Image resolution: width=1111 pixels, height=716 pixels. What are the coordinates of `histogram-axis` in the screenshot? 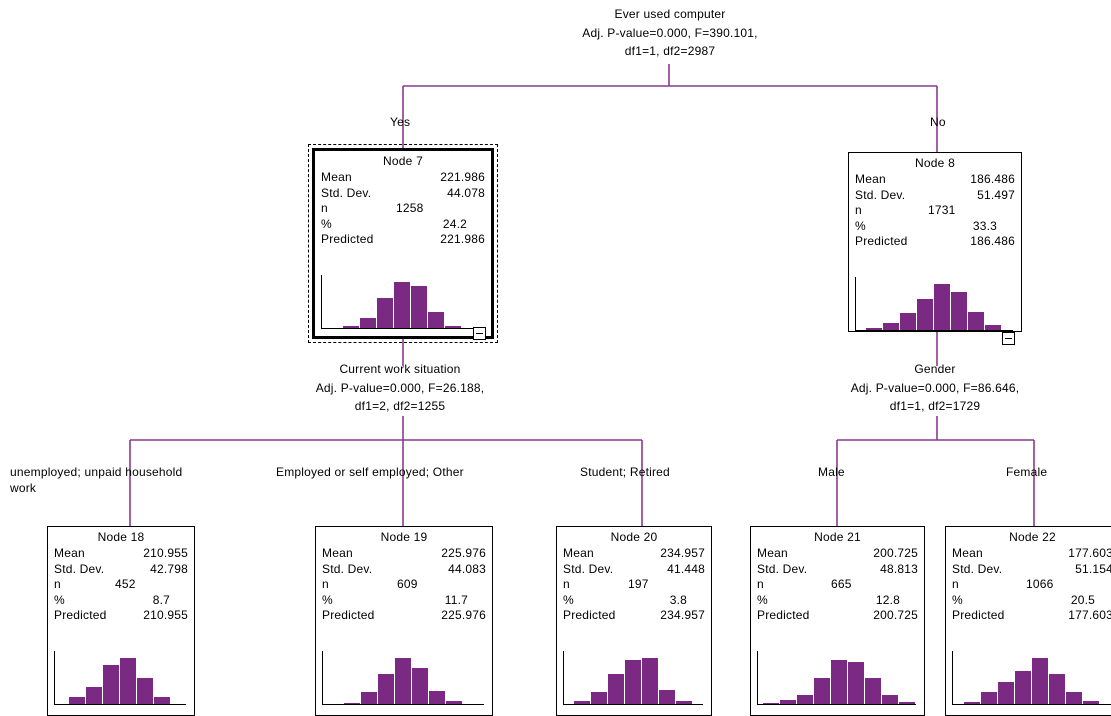 It's located at (1032, 678).